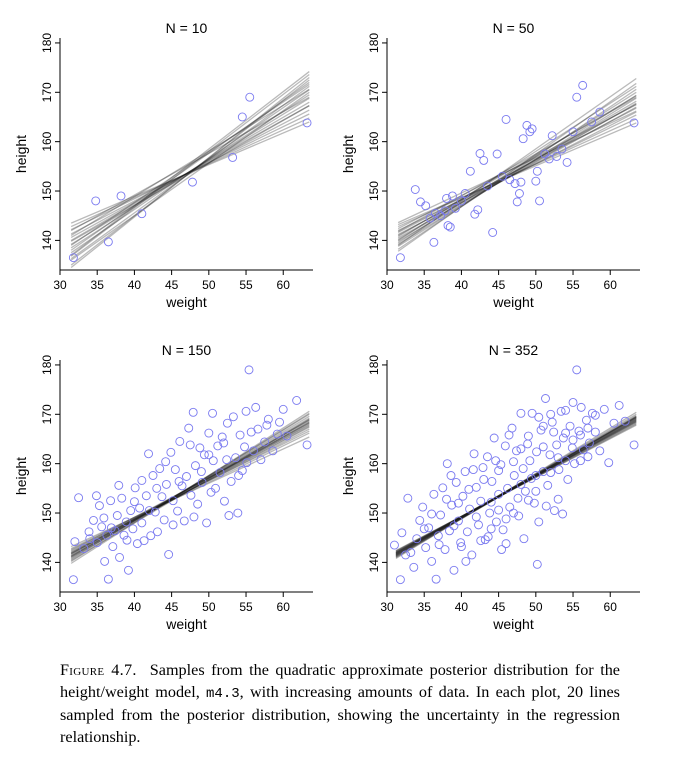  Describe the element at coordinates (60, 285) in the screenshot. I see `x-tick-label: 30` at that location.